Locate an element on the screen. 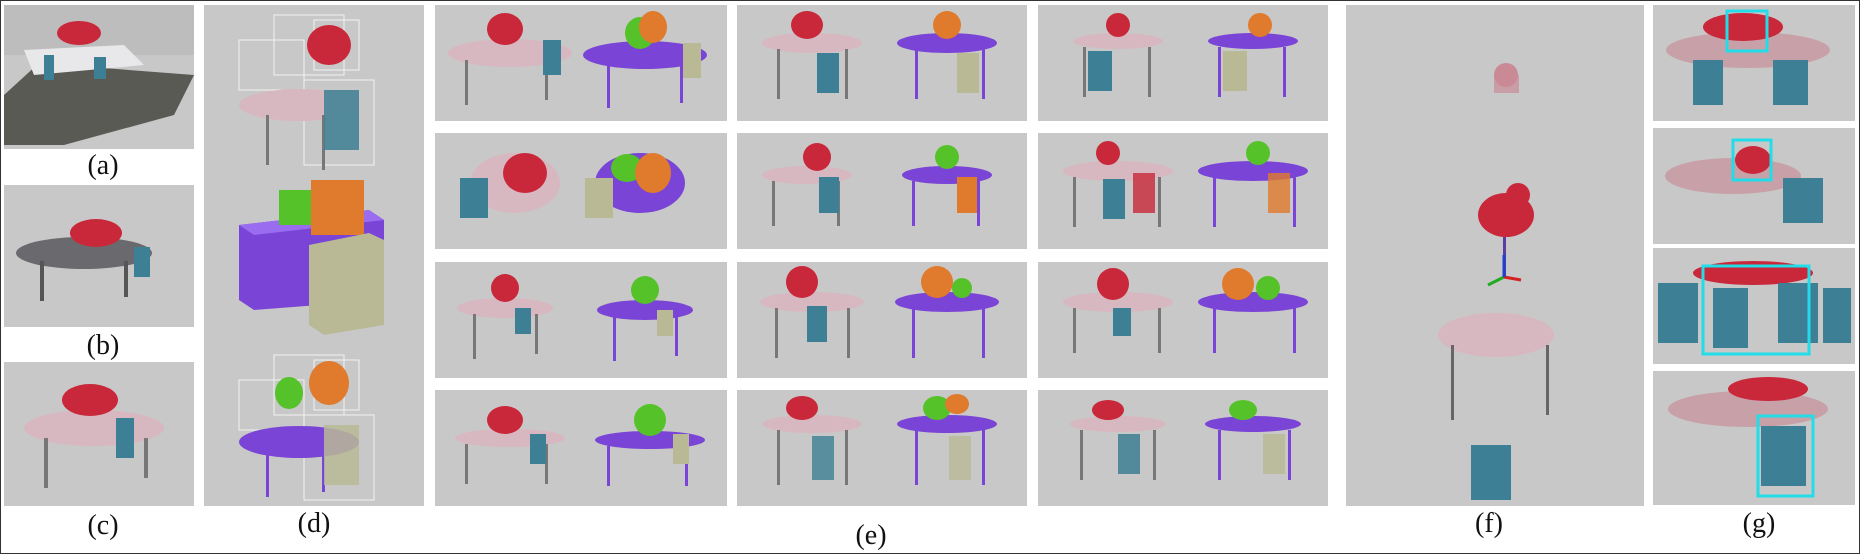 The height and width of the screenshot is (554, 1860). label-a: (a) is located at coordinates (103, 165).